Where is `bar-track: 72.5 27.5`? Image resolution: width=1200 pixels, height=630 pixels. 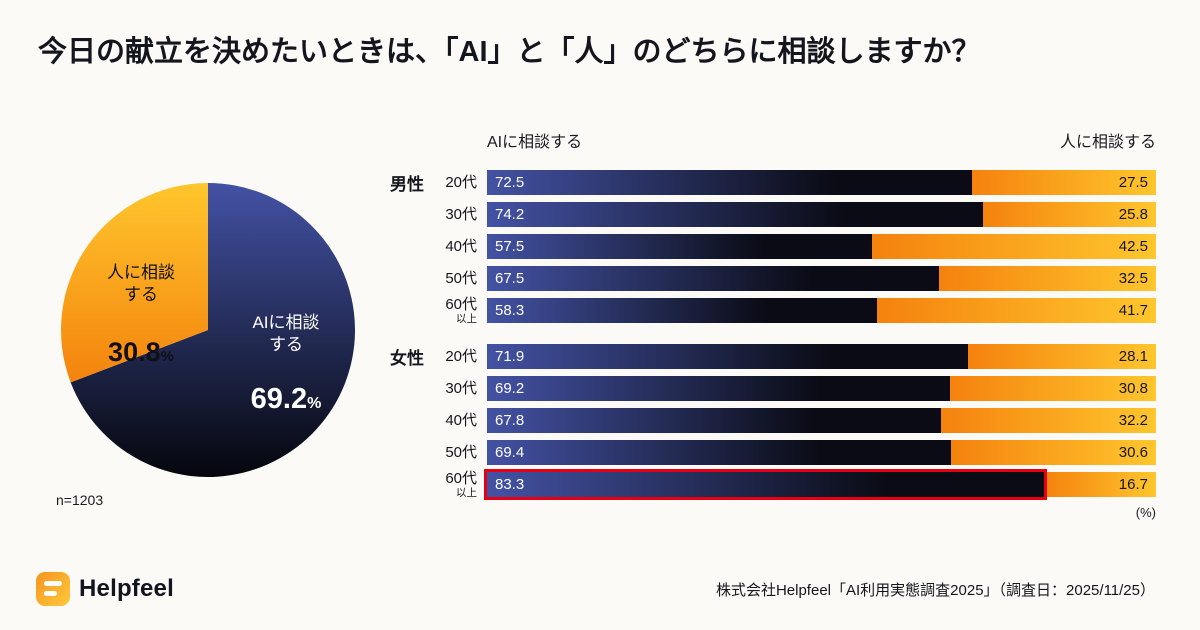 bar-track: 72.5 27.5 is located at coordinates (821, 182).